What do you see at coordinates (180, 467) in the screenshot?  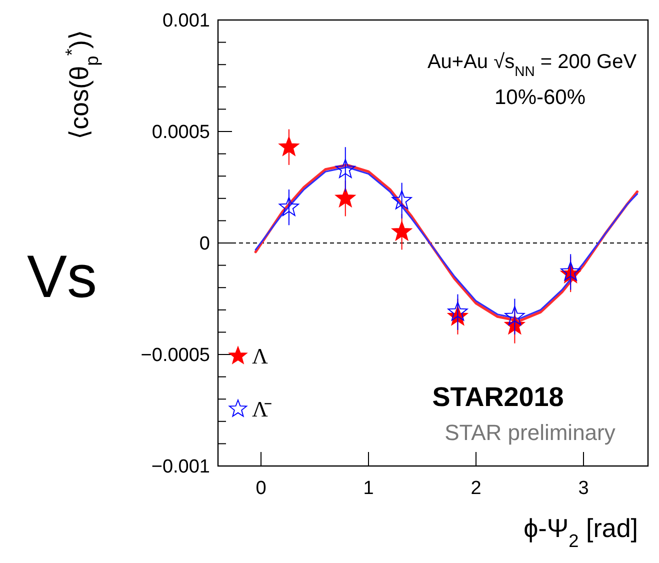 I see `y-tick-label: −0.001` at bounding box center [180, 467].